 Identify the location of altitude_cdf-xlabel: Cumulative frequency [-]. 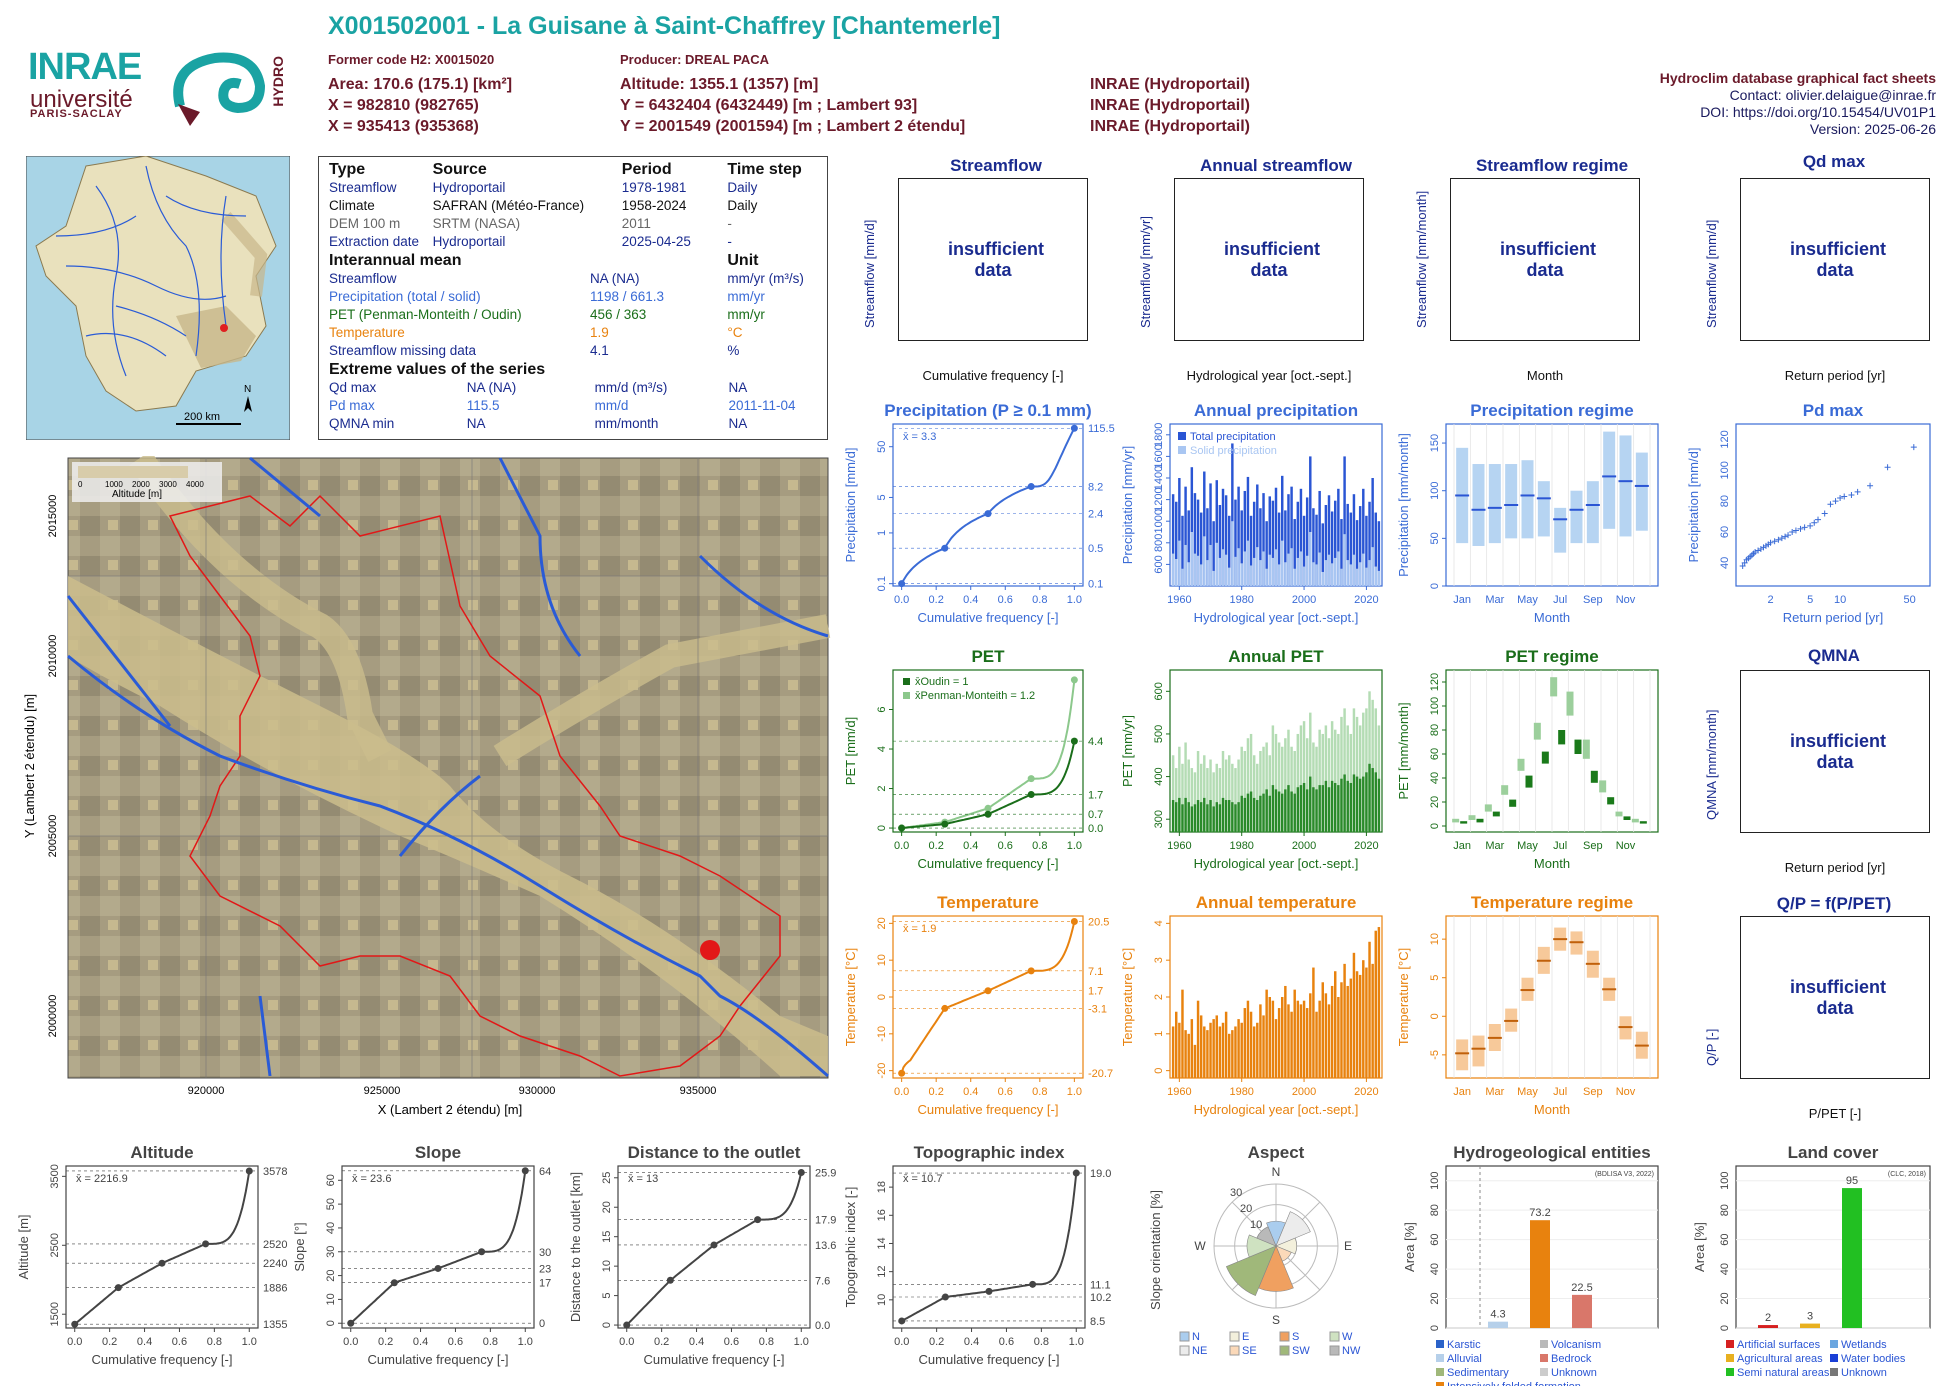
(162, 1359).